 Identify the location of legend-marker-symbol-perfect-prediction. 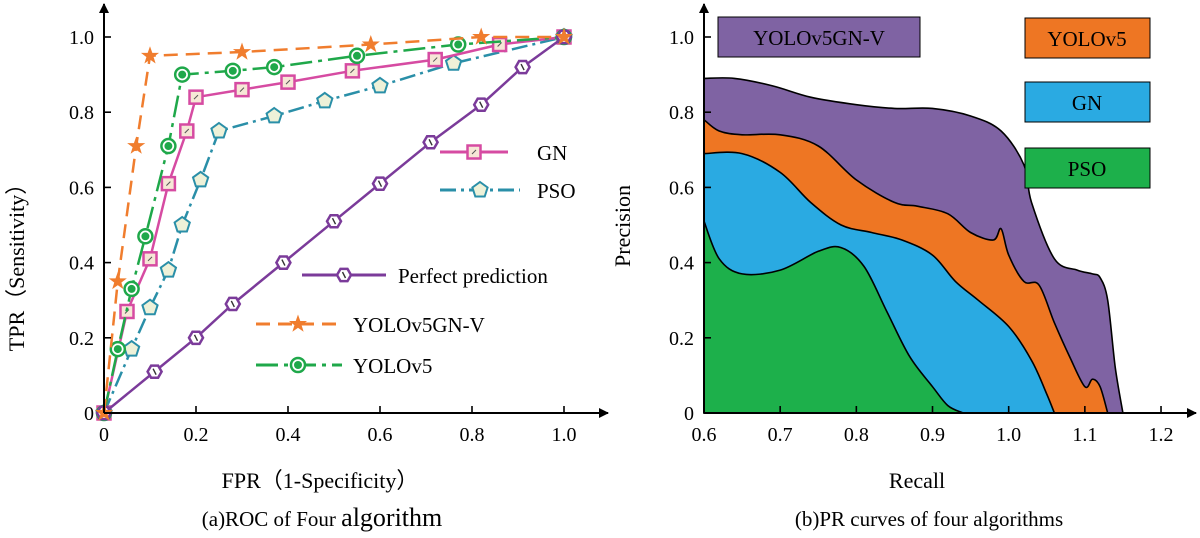
(344, 275).